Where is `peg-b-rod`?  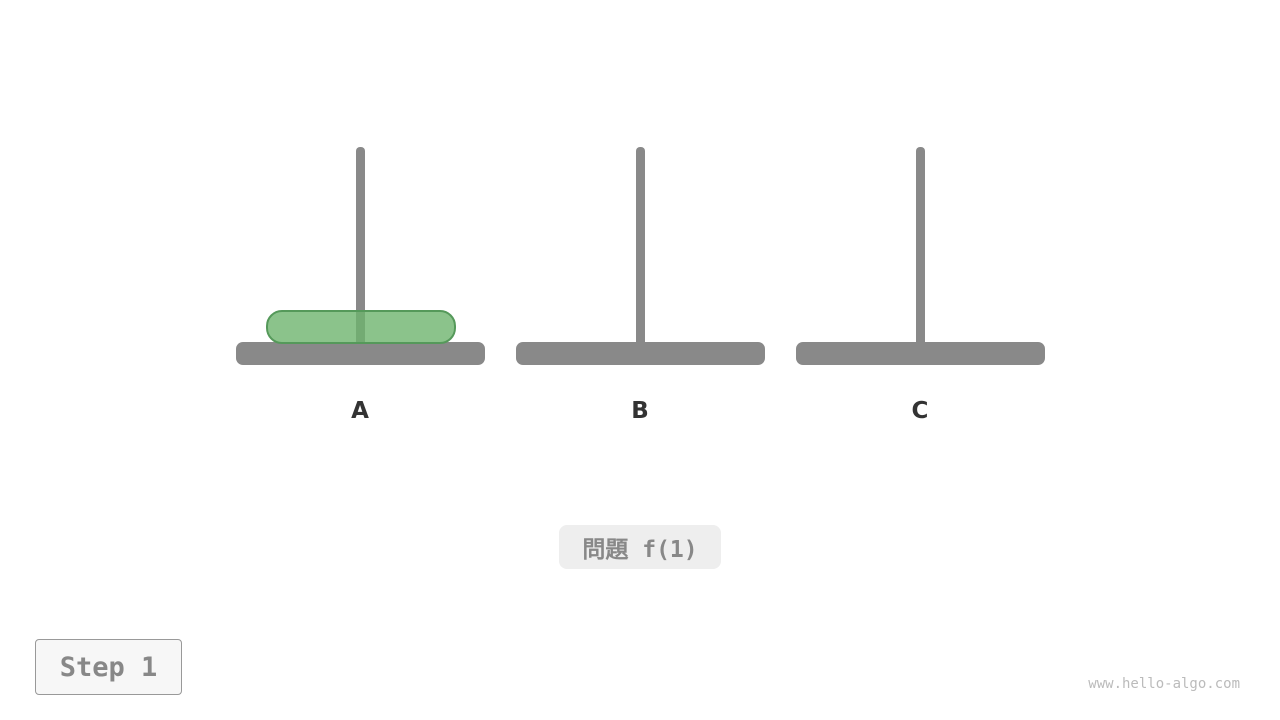 peg-b-rod is located at coordinates (640, 247).